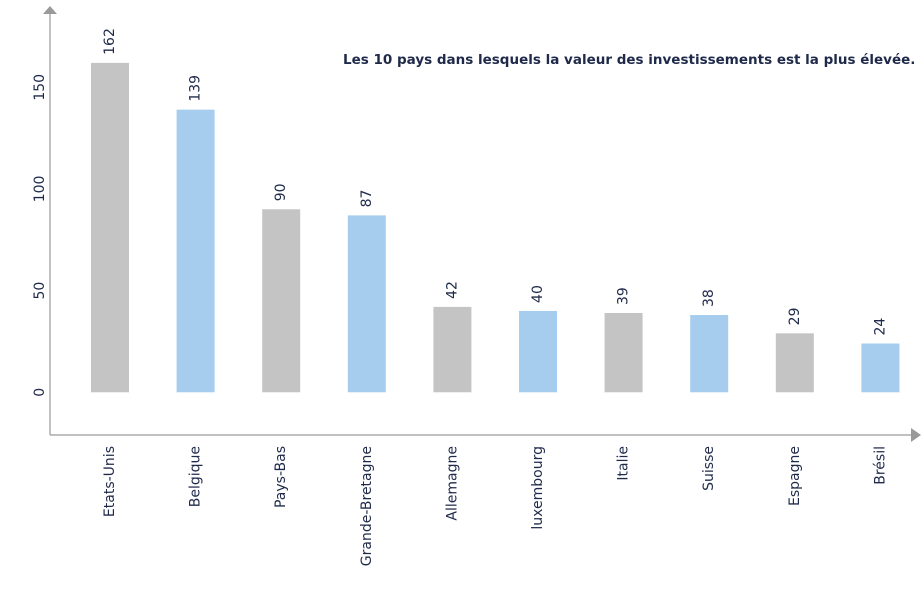  I want to click on x-axis-arrow, so click(916, 435).